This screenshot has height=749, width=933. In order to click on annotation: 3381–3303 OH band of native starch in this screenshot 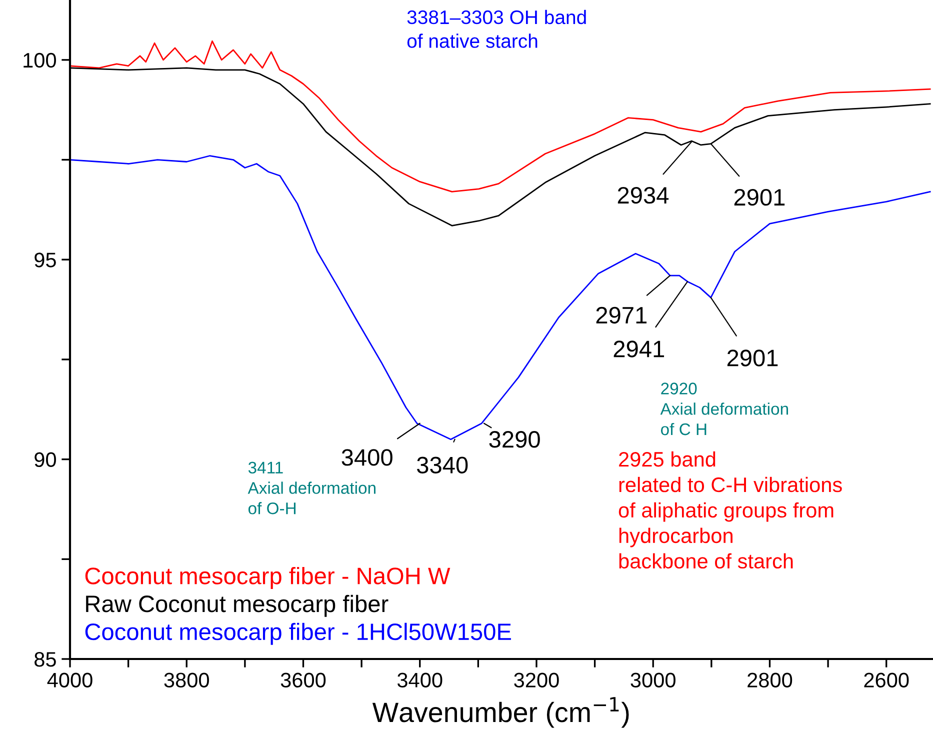, I will do `click(496, 29)`.